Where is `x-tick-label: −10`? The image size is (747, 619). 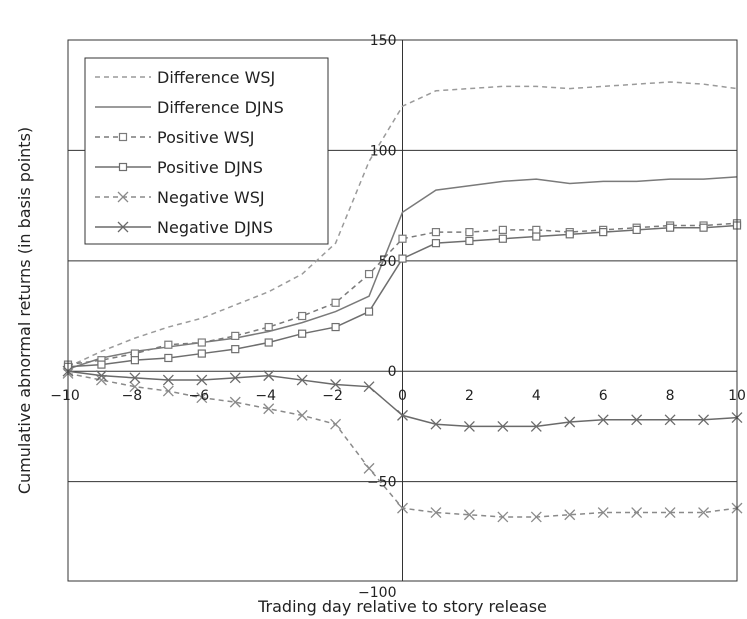
x-tick-label: −10 is located at coordinates (65, 396).